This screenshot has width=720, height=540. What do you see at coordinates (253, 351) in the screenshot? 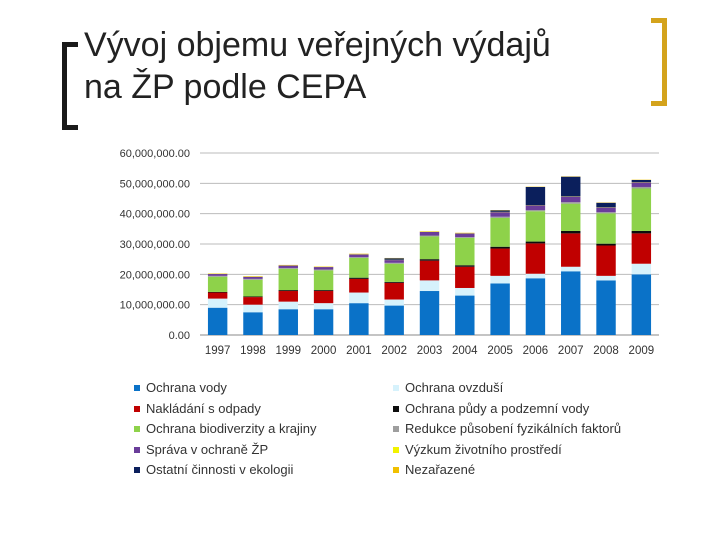
I see `x-tick-label: 1998` at bounding box center [253, 351].